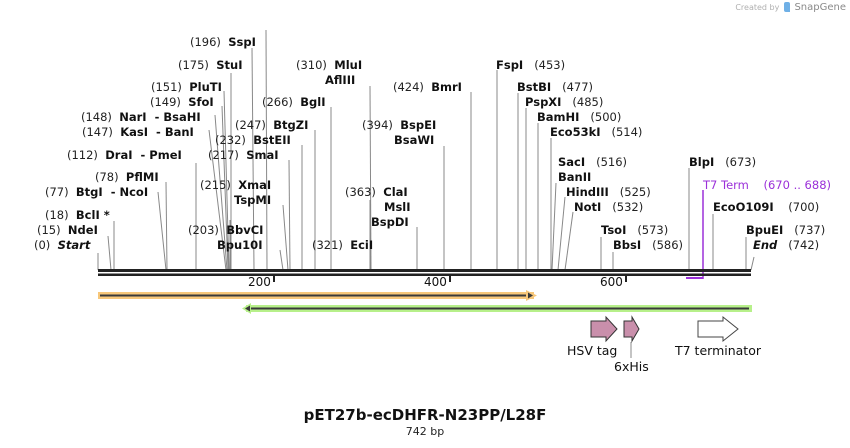  I want to click on site-mlui: (310) MluI, so click(329, 65).